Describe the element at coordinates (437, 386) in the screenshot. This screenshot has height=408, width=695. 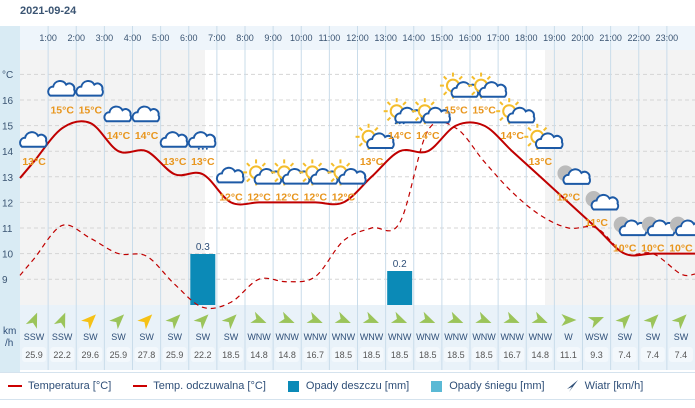
I see `snow-swatch` at that location.